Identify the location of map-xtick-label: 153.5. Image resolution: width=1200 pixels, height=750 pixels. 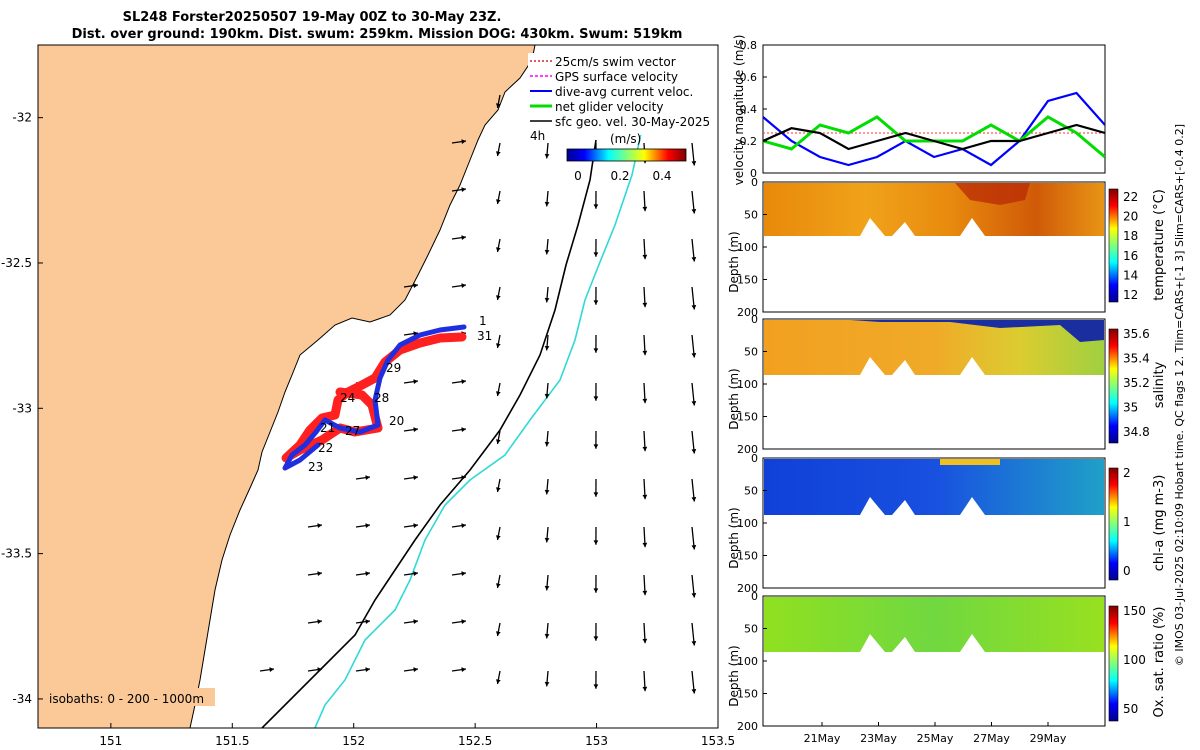
(718, 741).